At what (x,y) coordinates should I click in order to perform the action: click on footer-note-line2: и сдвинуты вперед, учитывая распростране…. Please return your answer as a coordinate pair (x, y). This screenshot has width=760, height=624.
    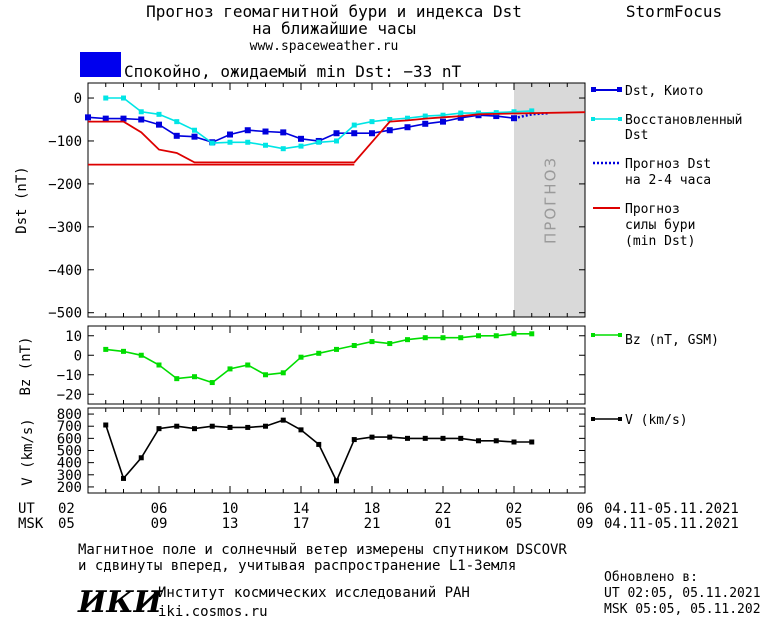
    Looking at the image, I should click on (297, 566).